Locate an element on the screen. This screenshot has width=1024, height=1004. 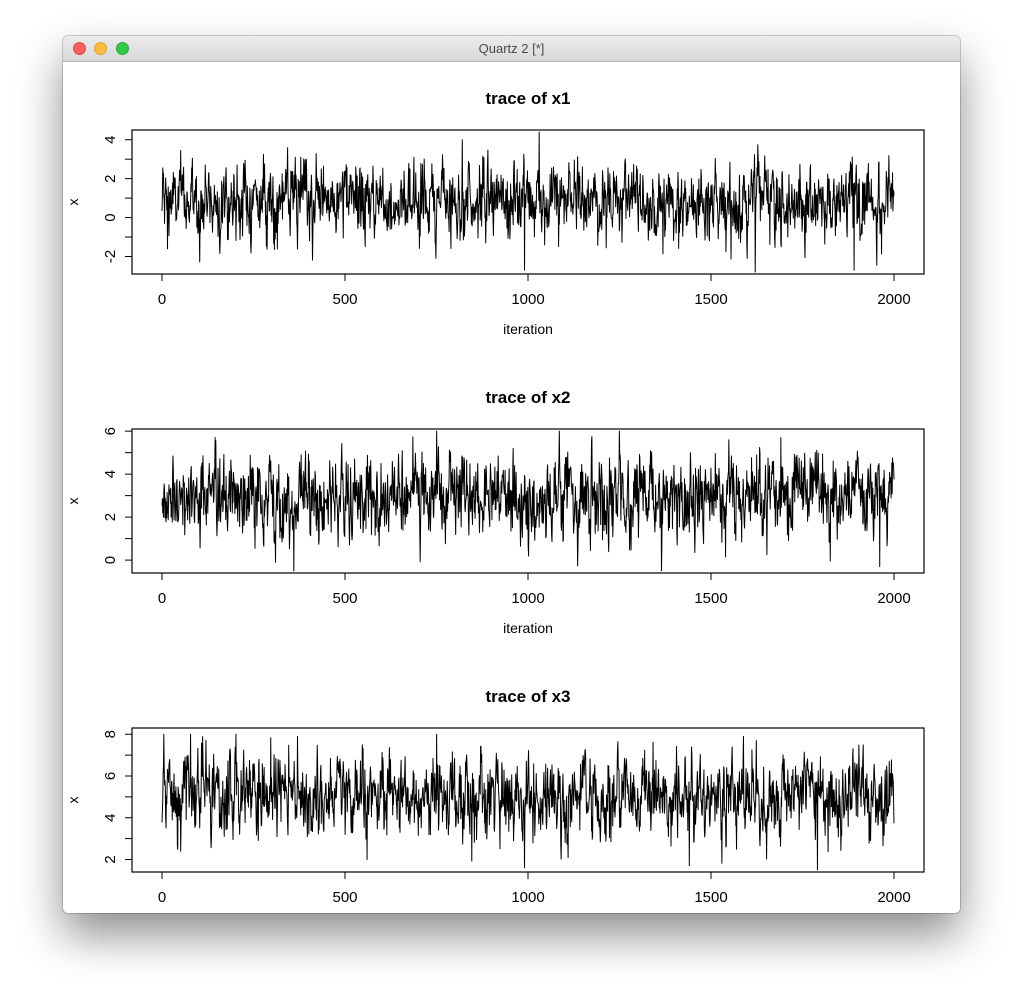
y-axis-label-3: x is located at coordinates (73, 800).